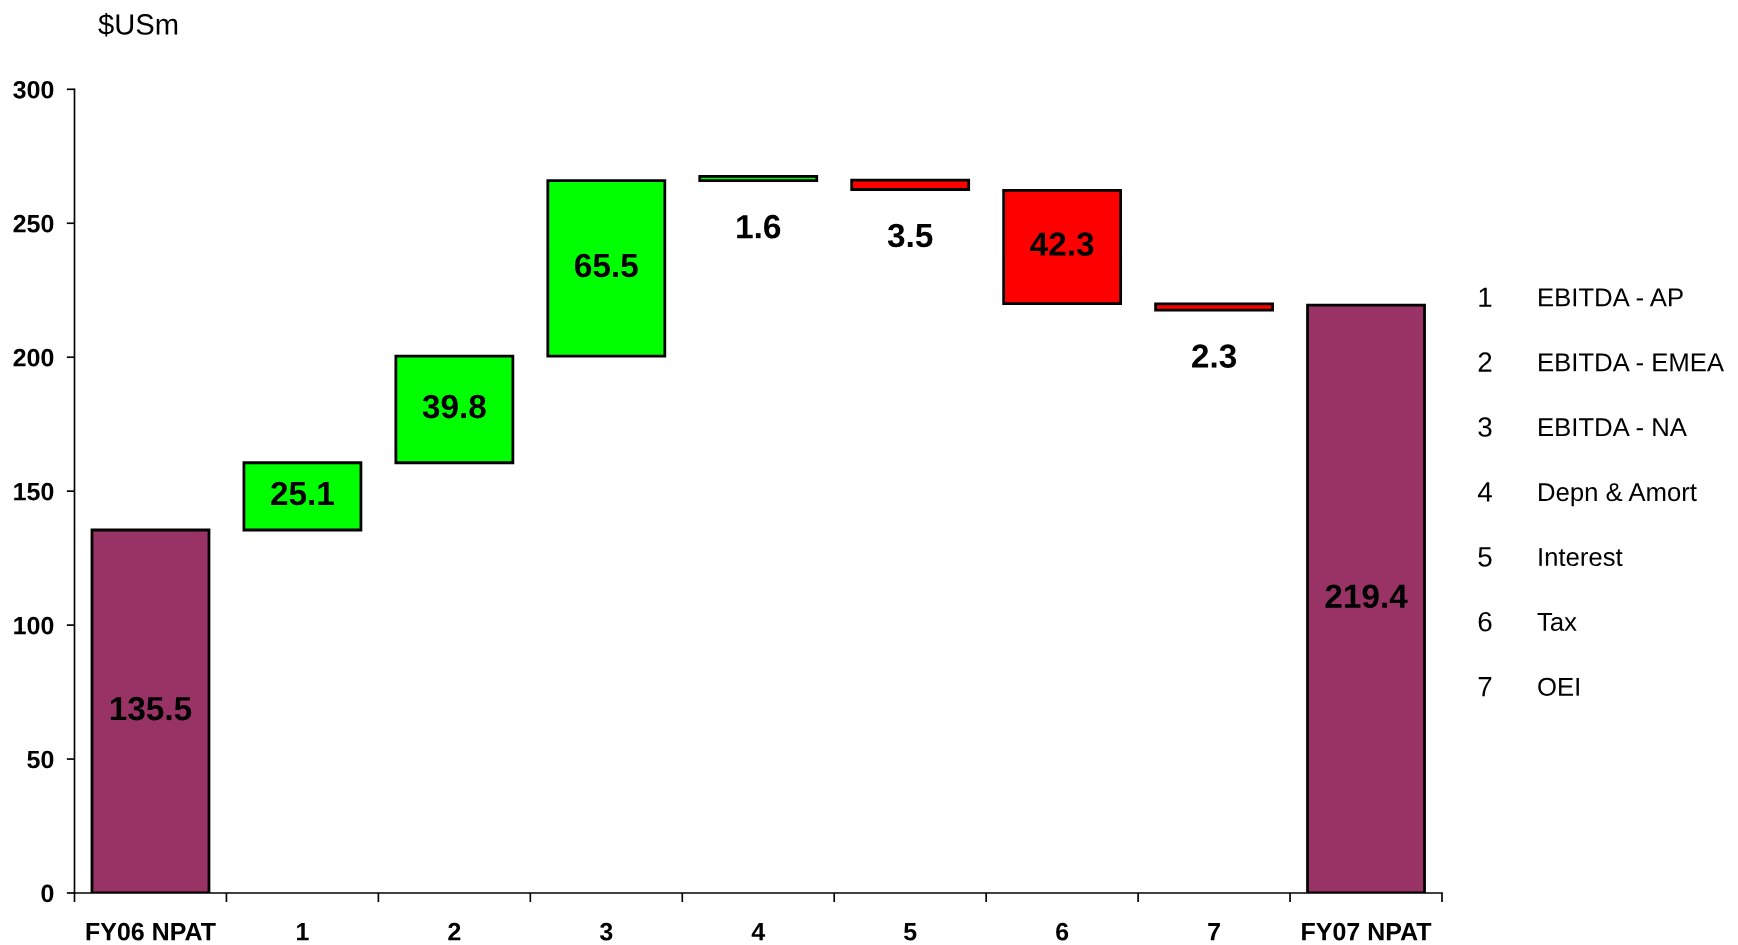  I want to click on data-label: 42.3, so click(1062, 244).